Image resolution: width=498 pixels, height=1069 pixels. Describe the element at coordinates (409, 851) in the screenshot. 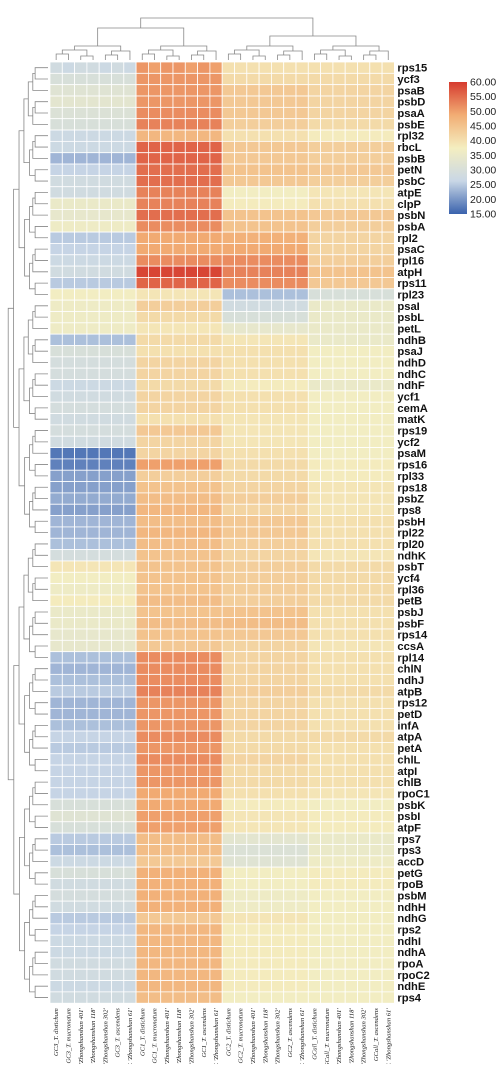

I see `gene-label: rps3` at that location.